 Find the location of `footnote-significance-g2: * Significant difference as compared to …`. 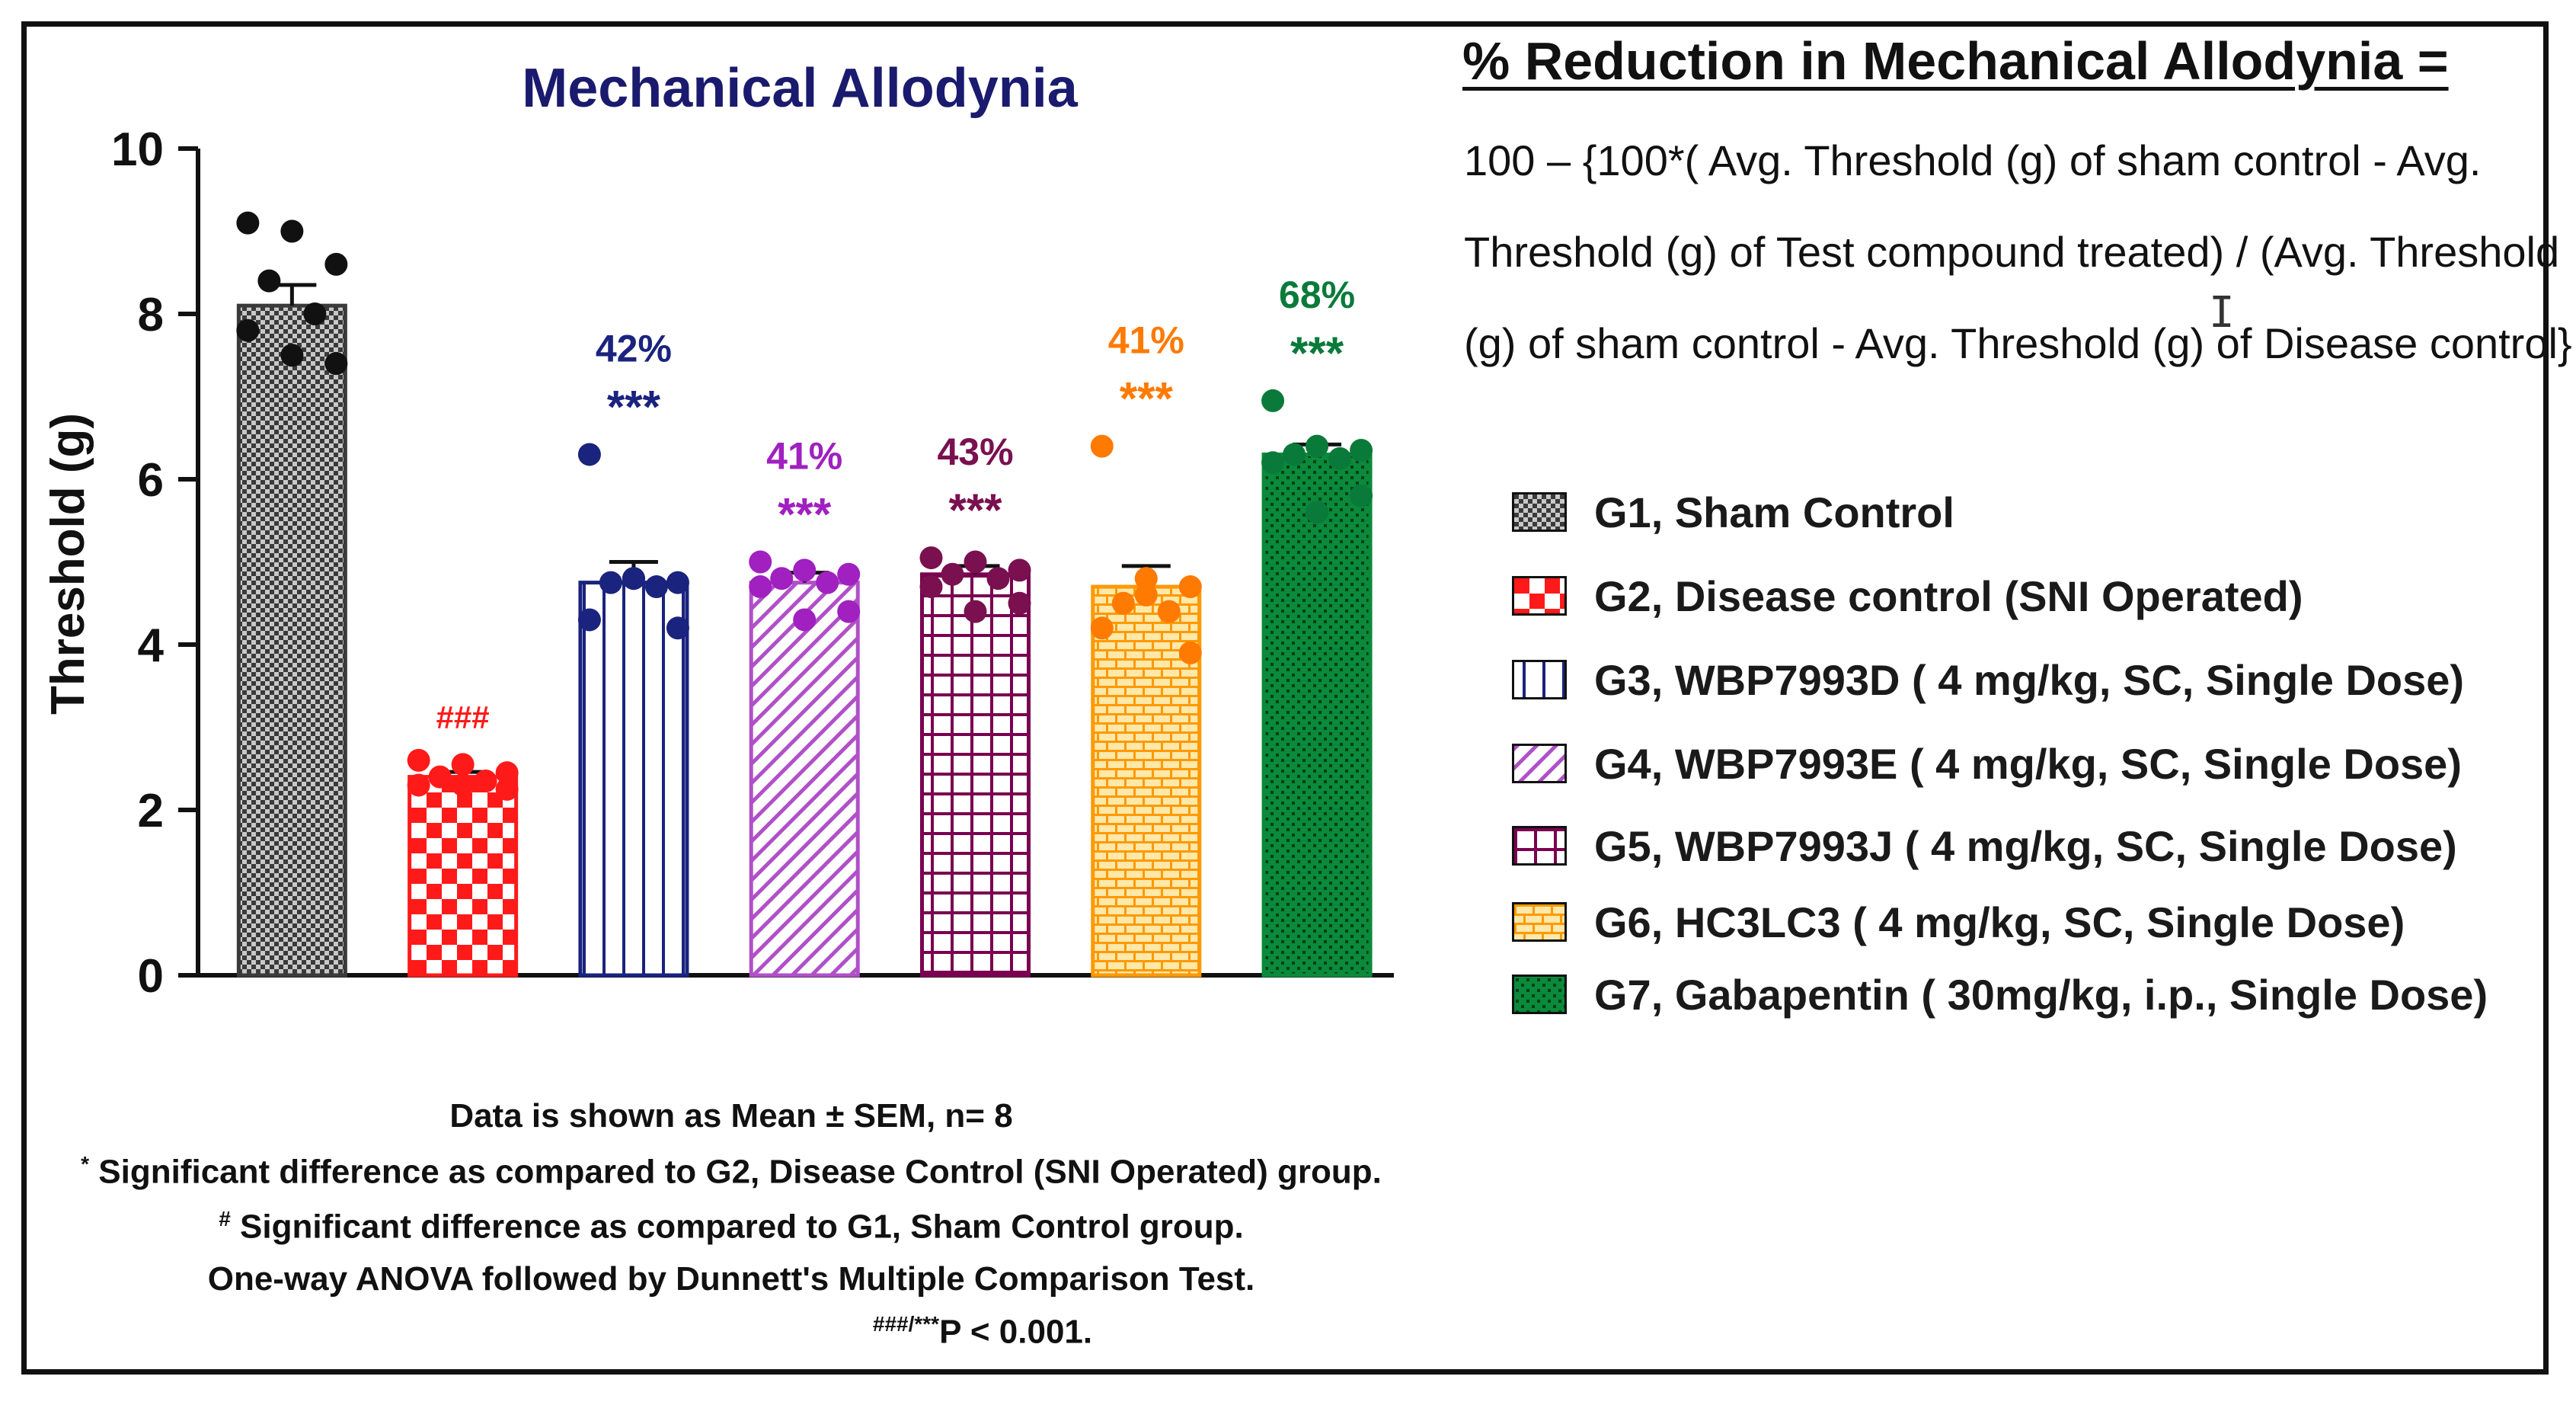

footnote-significance-g2: * Significant difference as compared to … is located at coordinates (731, 1172).